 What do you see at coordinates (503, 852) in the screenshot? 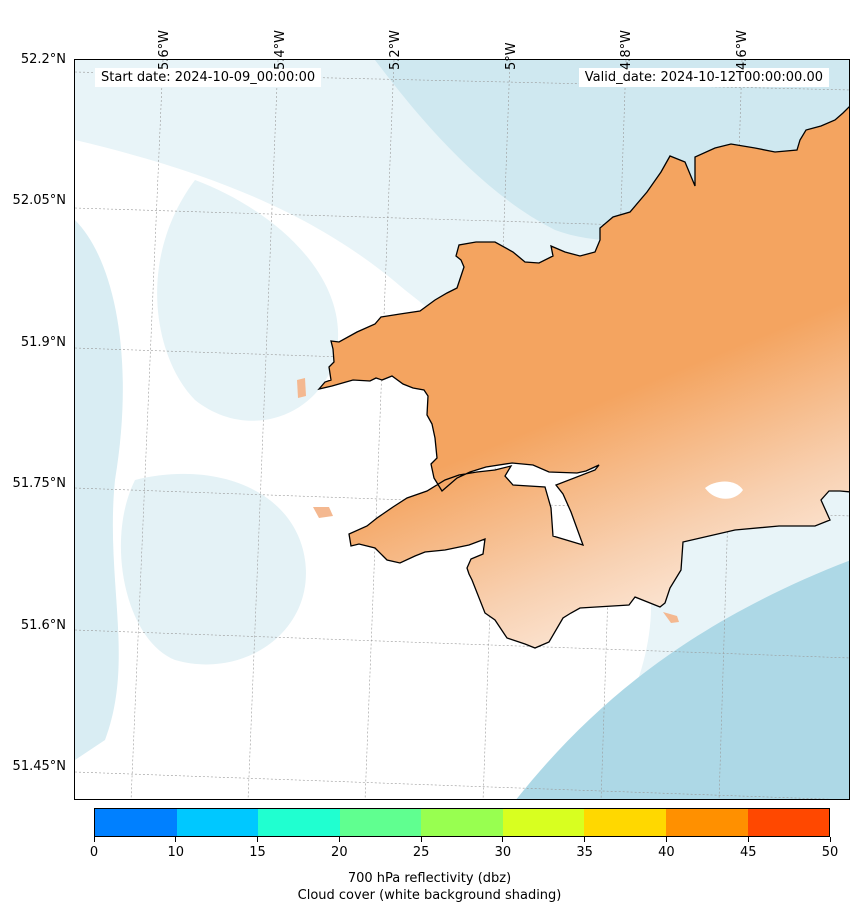
I see `colorbar-tick-label: 30` at bounding box center [503, 852].